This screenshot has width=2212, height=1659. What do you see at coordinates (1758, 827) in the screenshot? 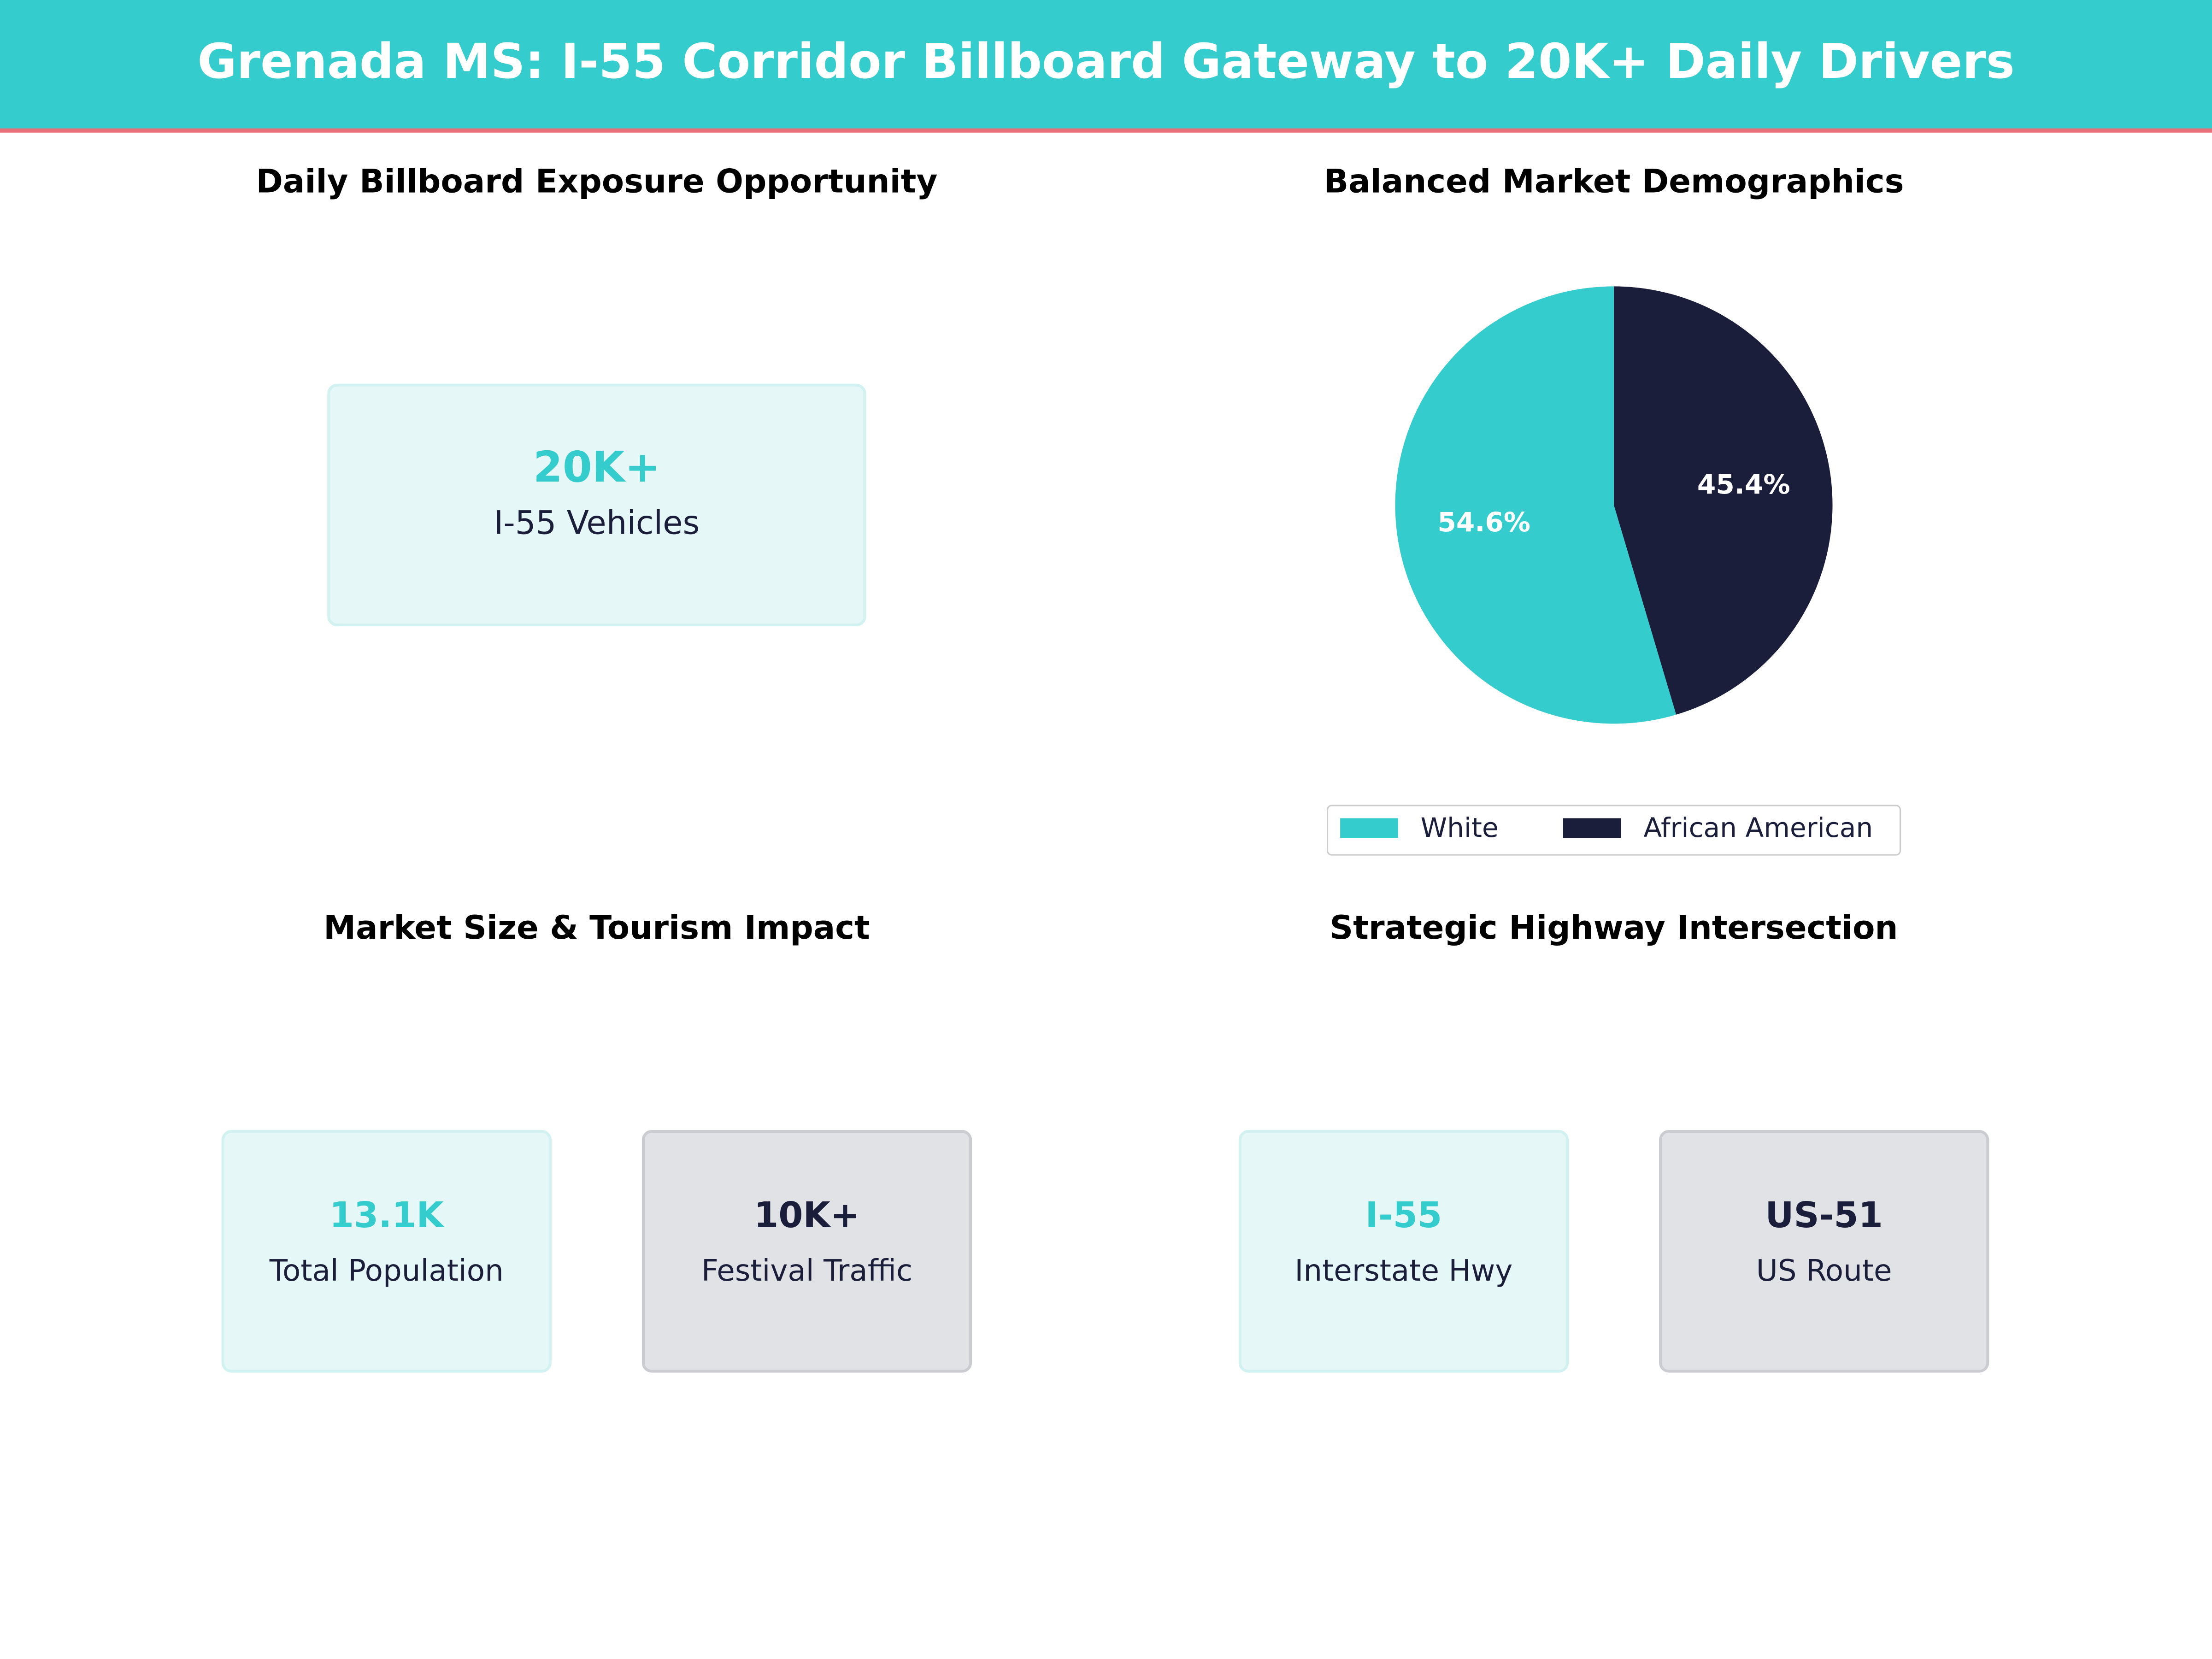
I see `legend-label: African American` at bounding box center [1758, 827].